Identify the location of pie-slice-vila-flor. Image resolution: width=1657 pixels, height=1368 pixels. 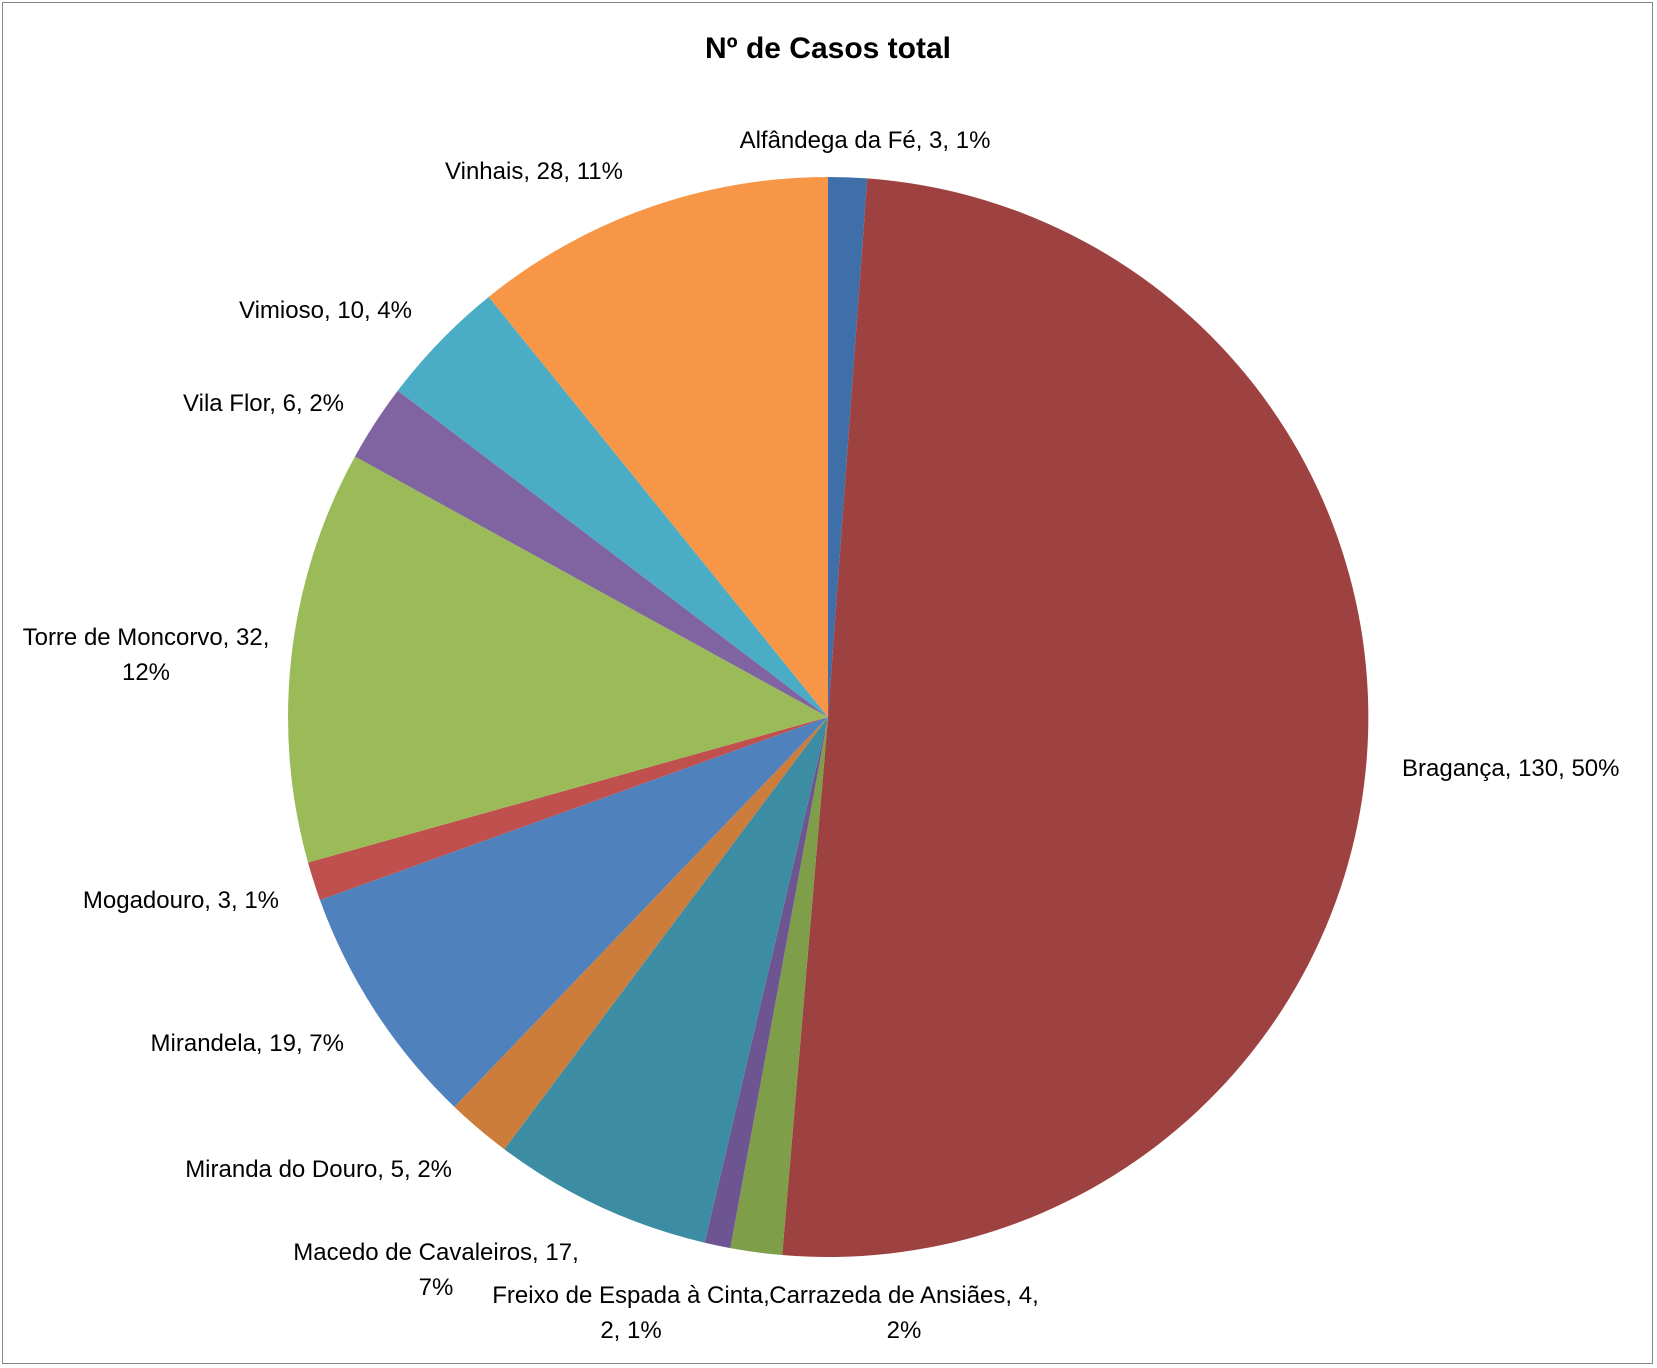
(591, 553).